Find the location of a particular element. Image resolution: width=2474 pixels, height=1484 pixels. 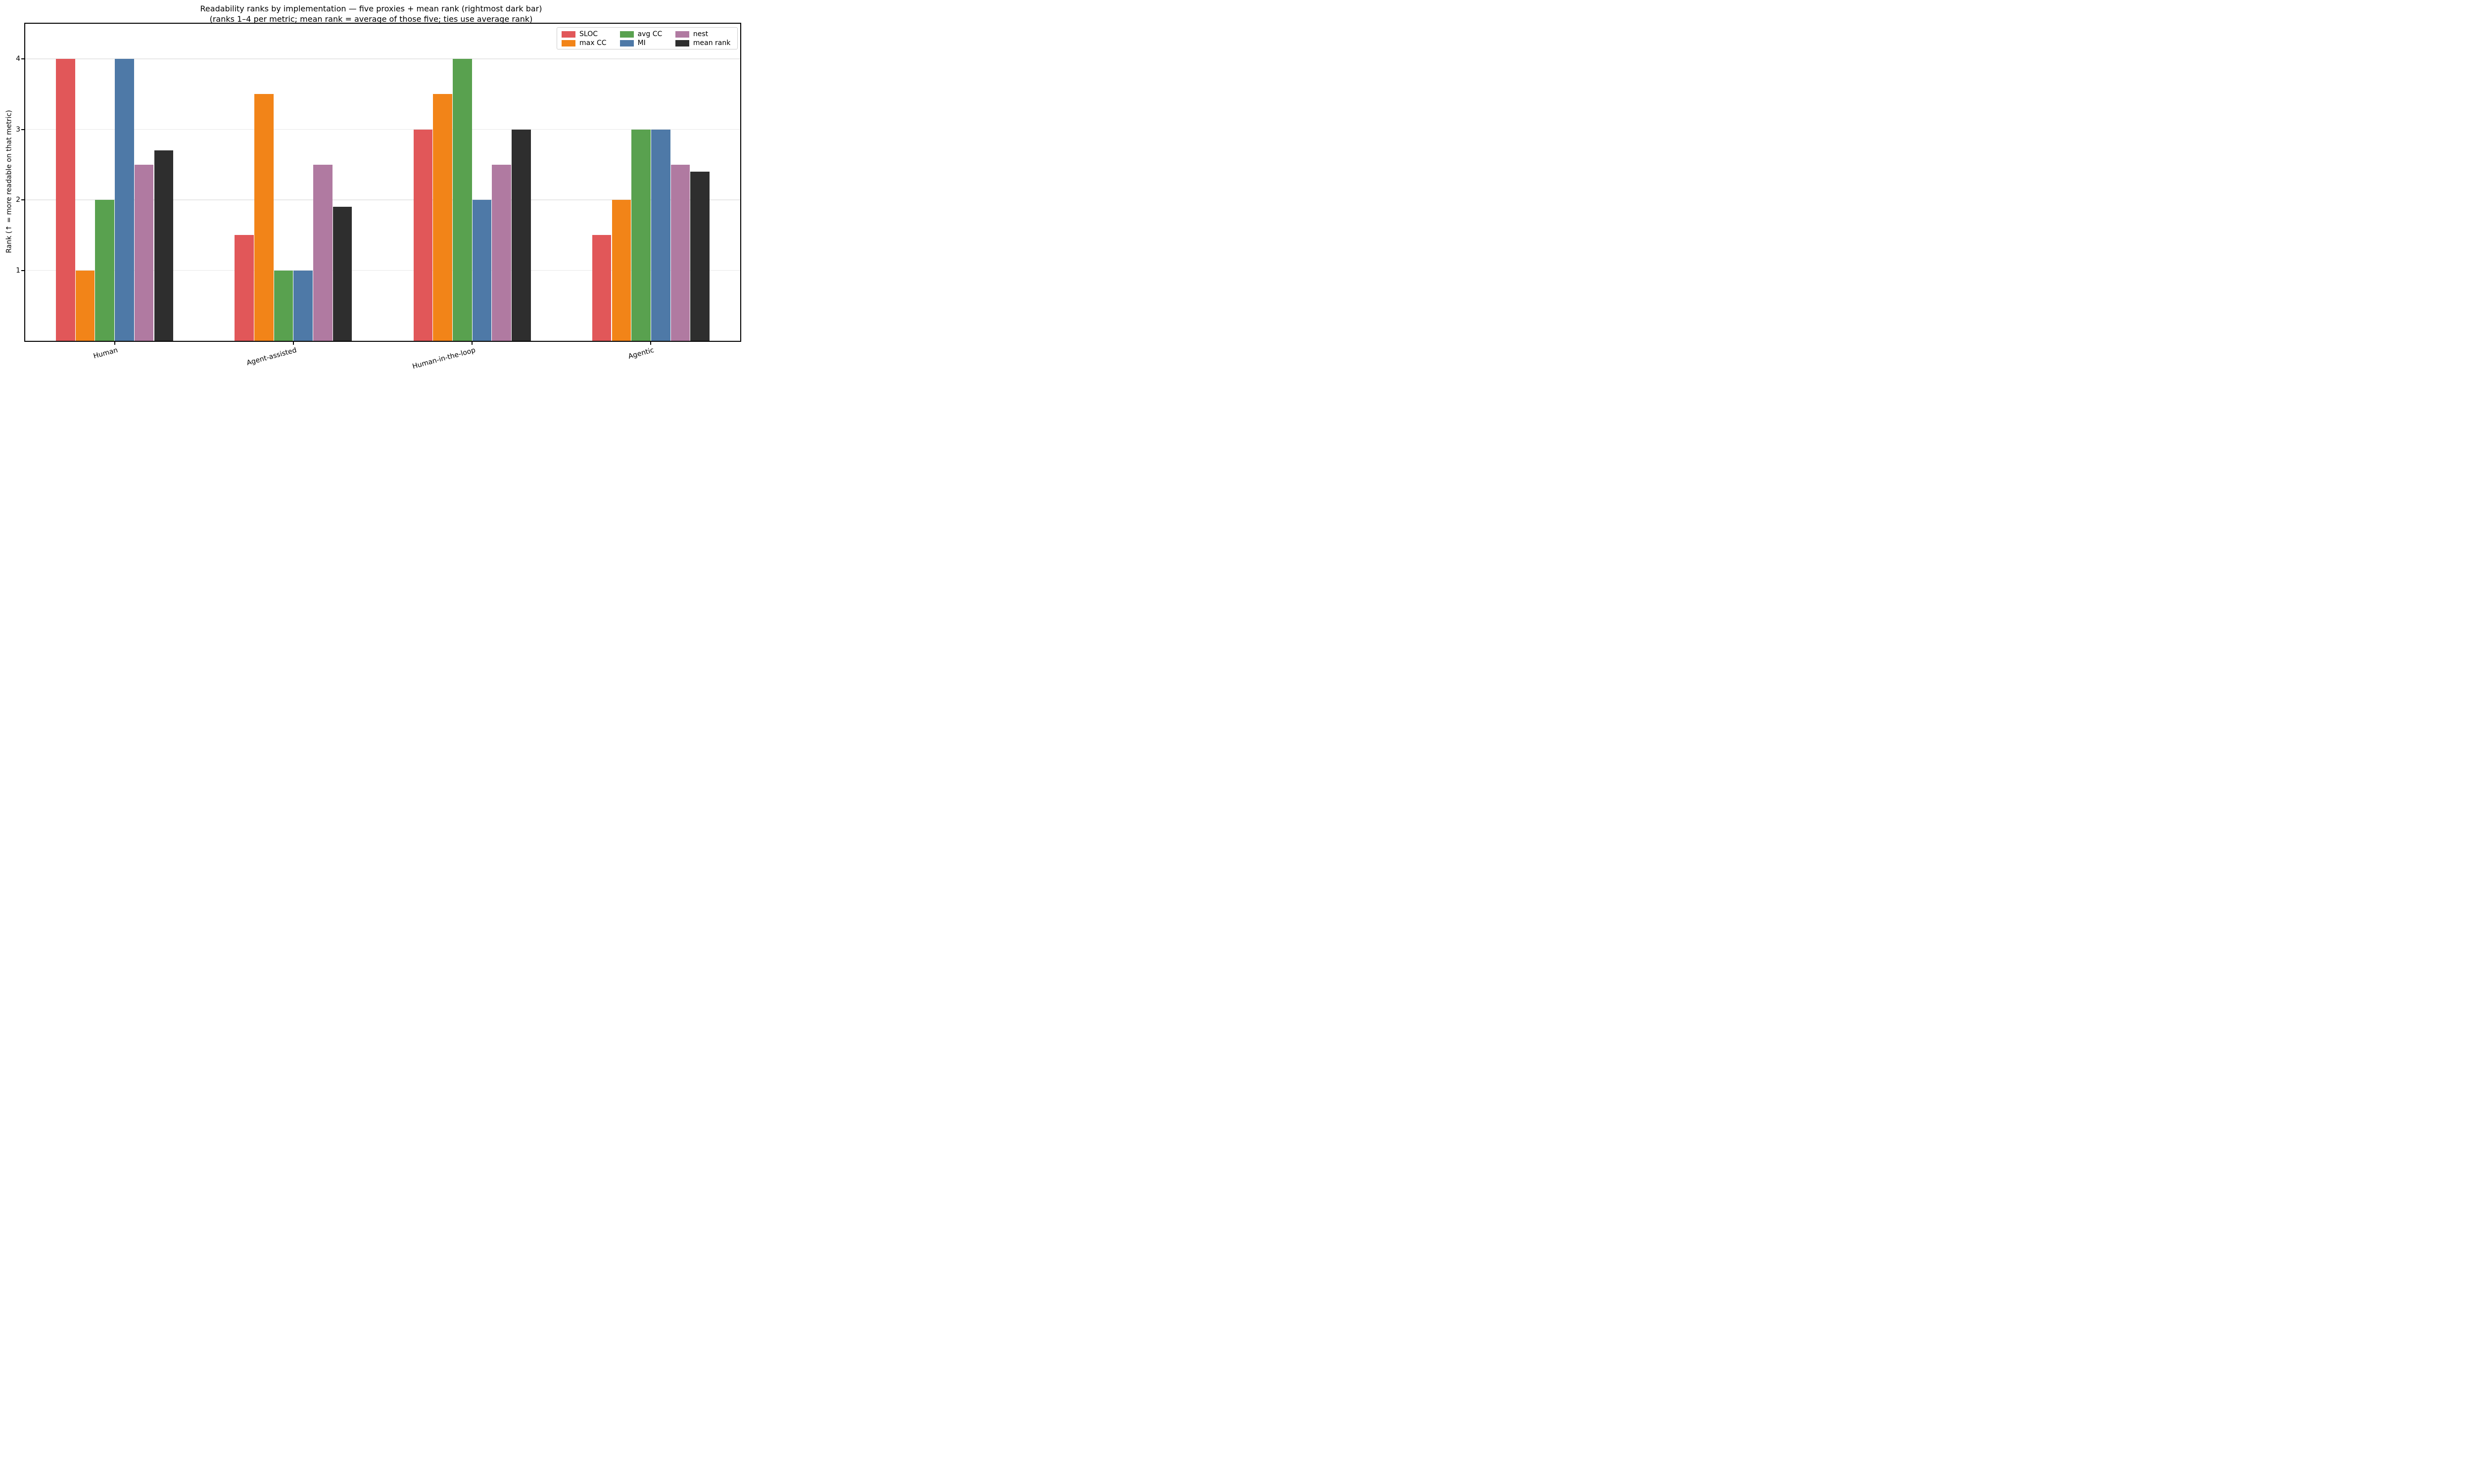

bar-agentic-avg-cc is located at coordinates (641, 235).